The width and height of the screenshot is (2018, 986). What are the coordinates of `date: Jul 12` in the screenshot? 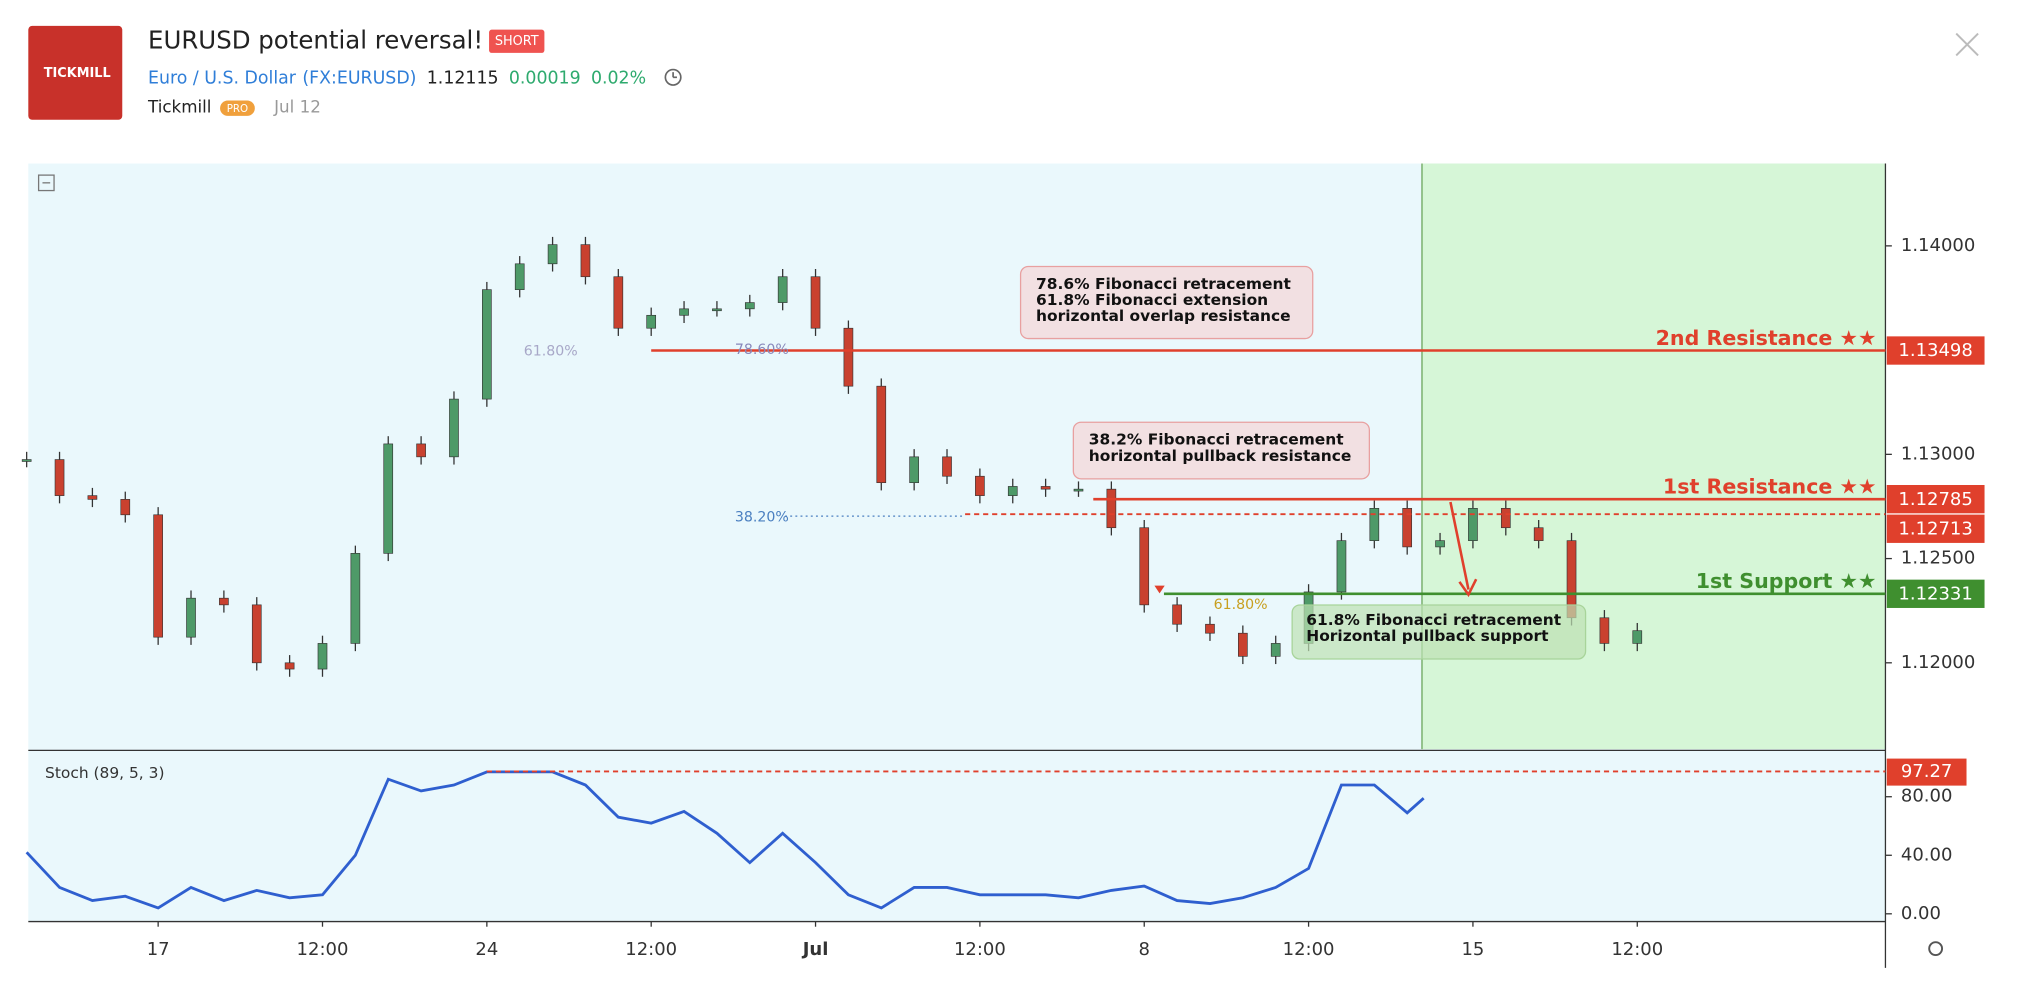 It's located at (297, 107).